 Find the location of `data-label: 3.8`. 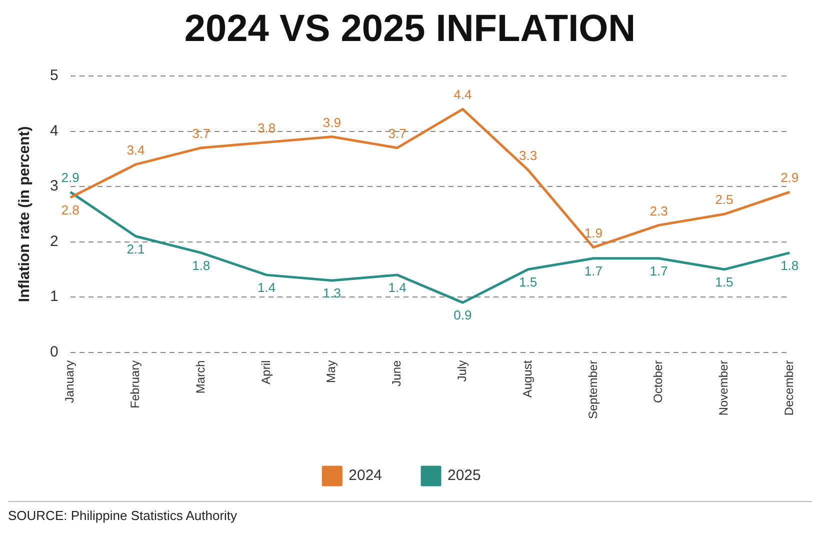

data-label: 3.8 is located at coordinates (266, 128).